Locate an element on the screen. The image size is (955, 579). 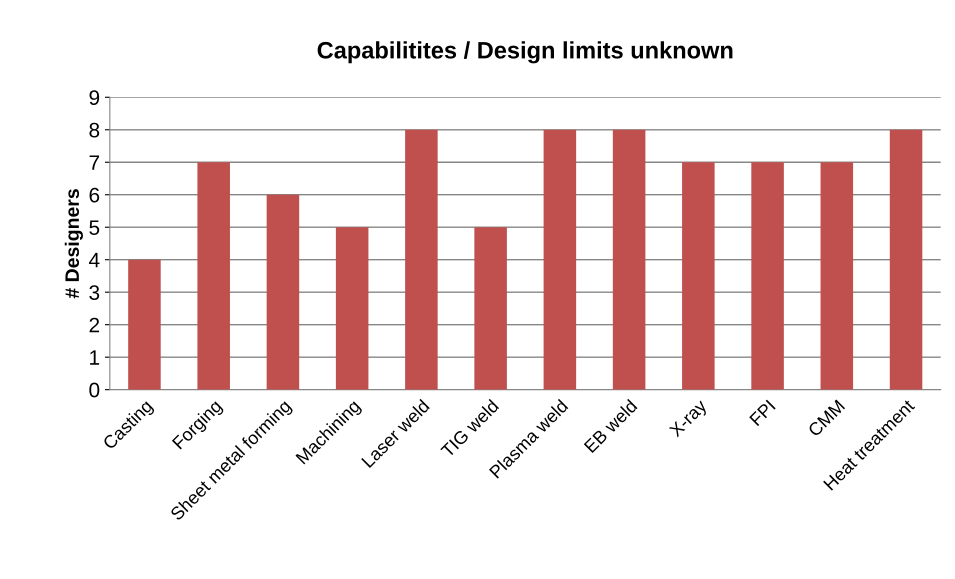
y-tick-label: 7 is located at coordinates (95, 162).